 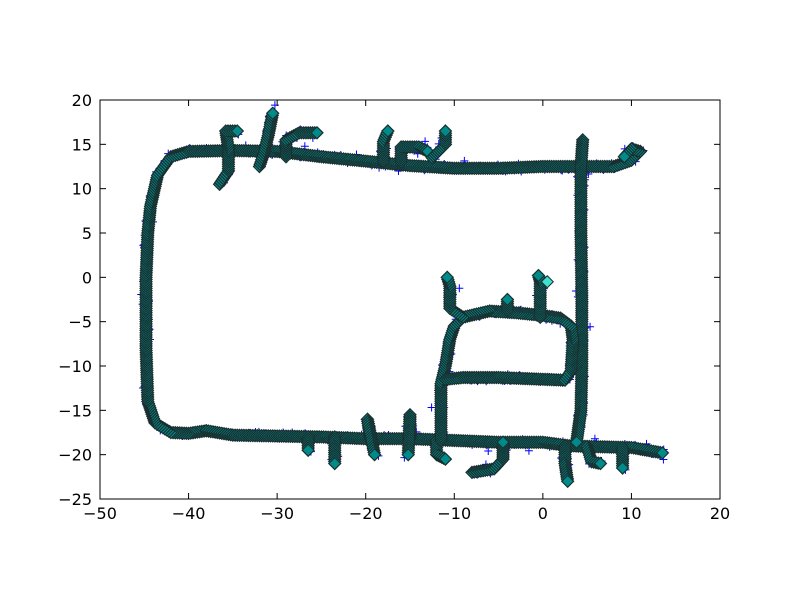 I want to click on x-tick-label: 0, so click(x=543, y=513).